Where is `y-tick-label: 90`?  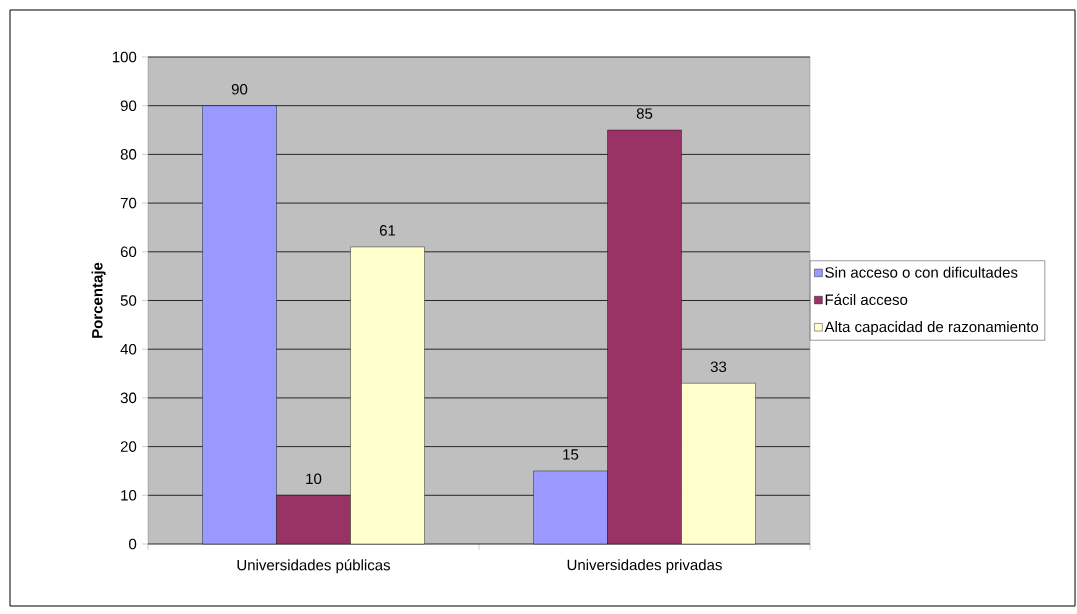 y-tick-label: 90 is located at coordinates (128, 105).